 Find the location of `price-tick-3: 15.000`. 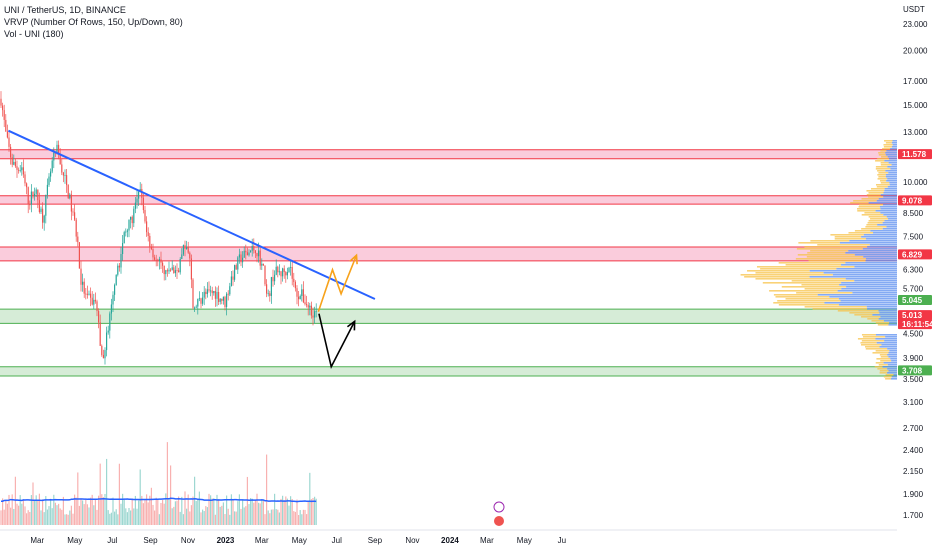

price-tick-3: 15.000 is located at coordinates (915, 105).